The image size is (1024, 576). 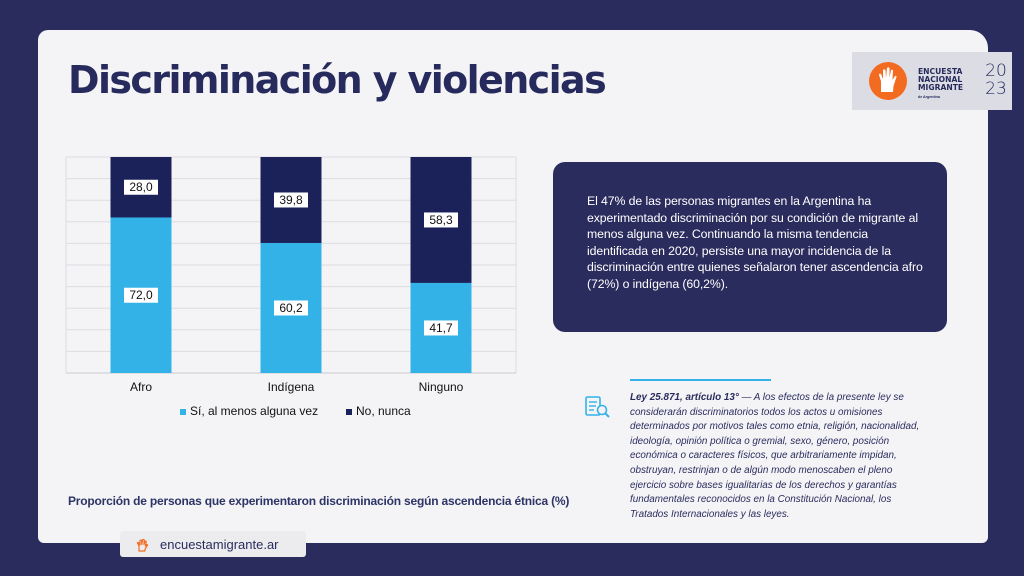 What do you see at coordinates (254, 411) in the screenshot?
I see `legend-label: Sí, al menos alguna vez` at bounding box center [254, 411].